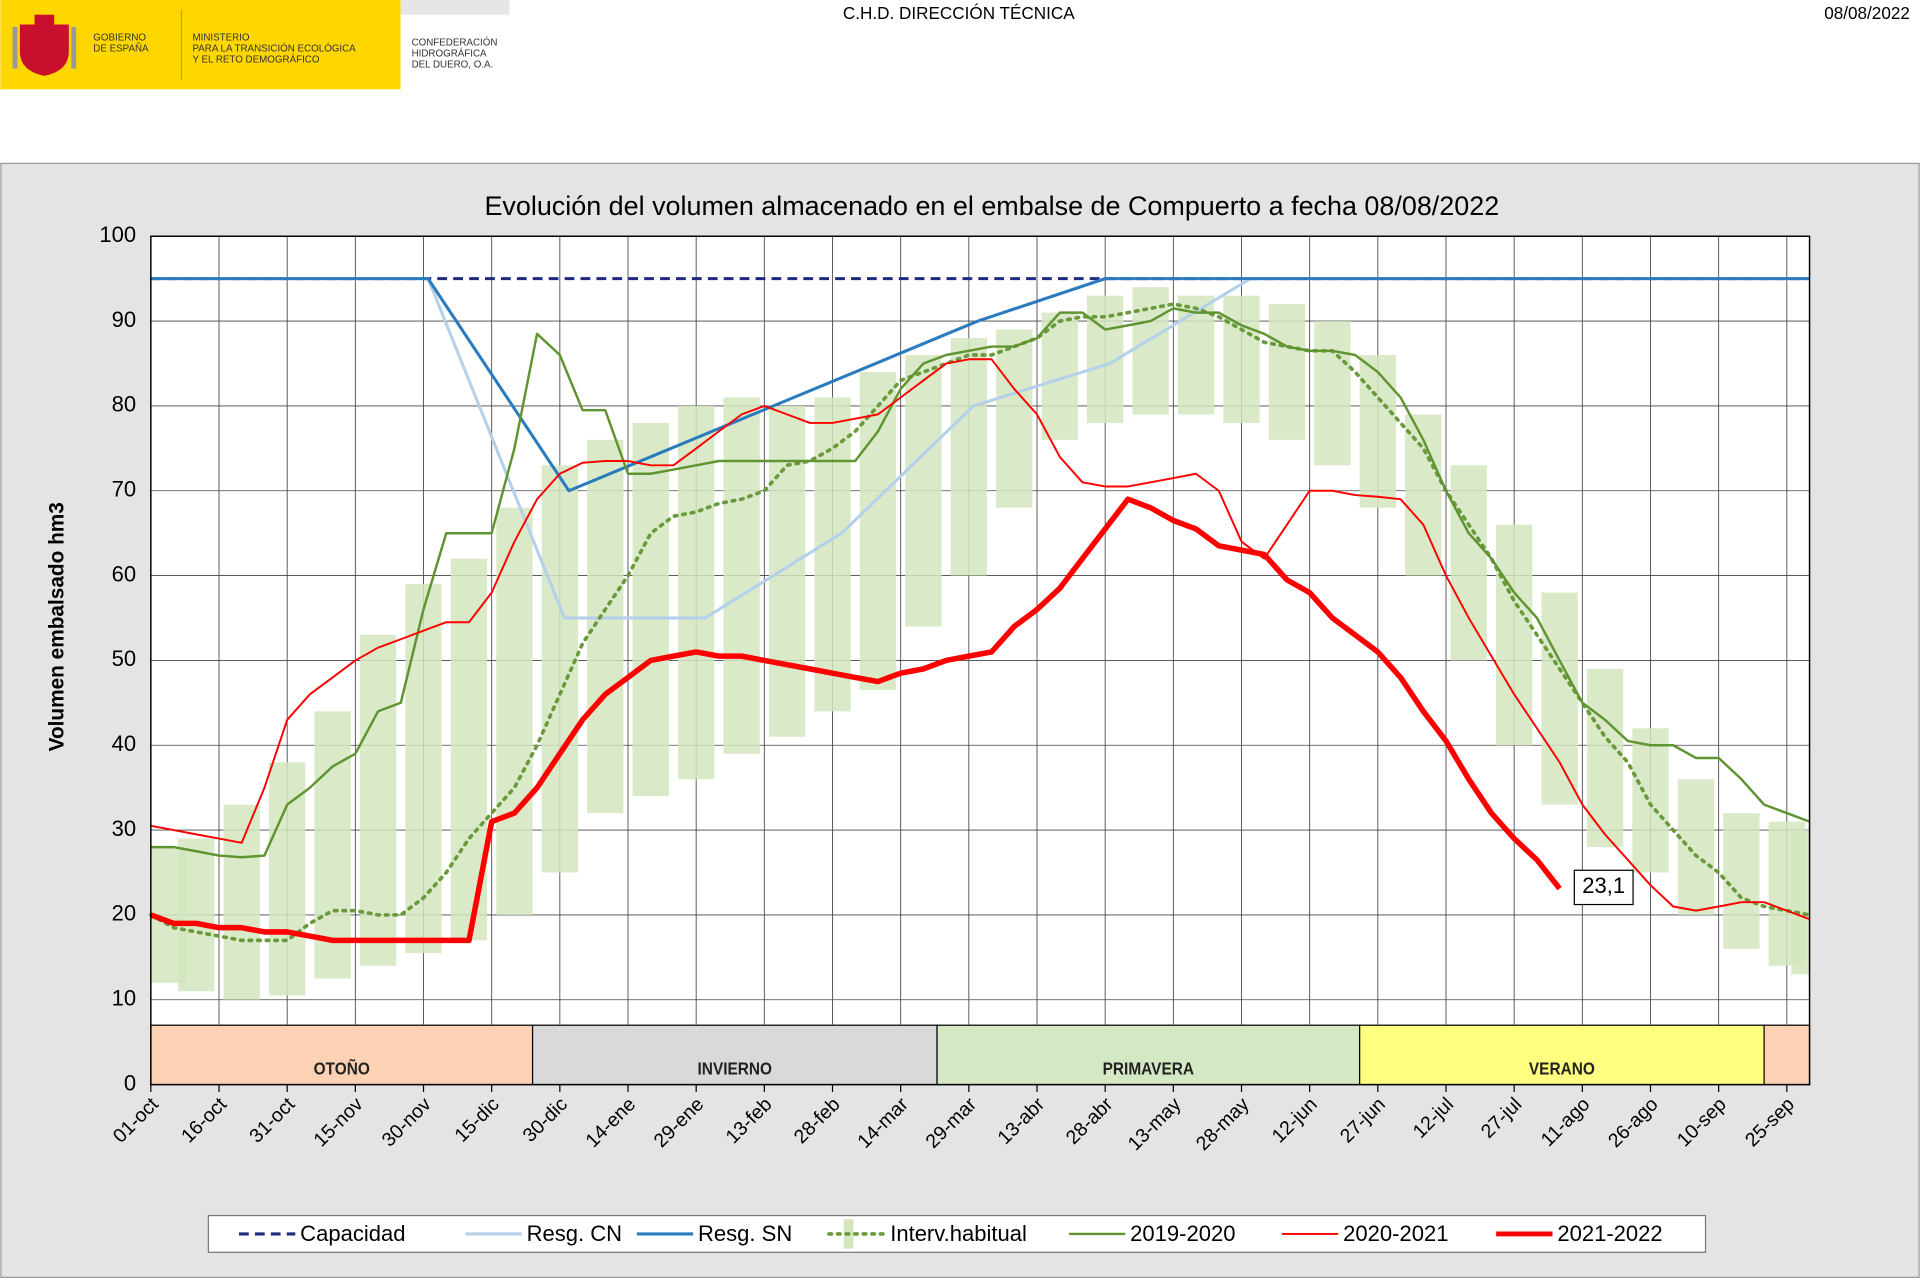  What do you see at coordinates (124, 743) in the screenshot?
I see `y-tick-label: 40` at bounding box center [124, 743].